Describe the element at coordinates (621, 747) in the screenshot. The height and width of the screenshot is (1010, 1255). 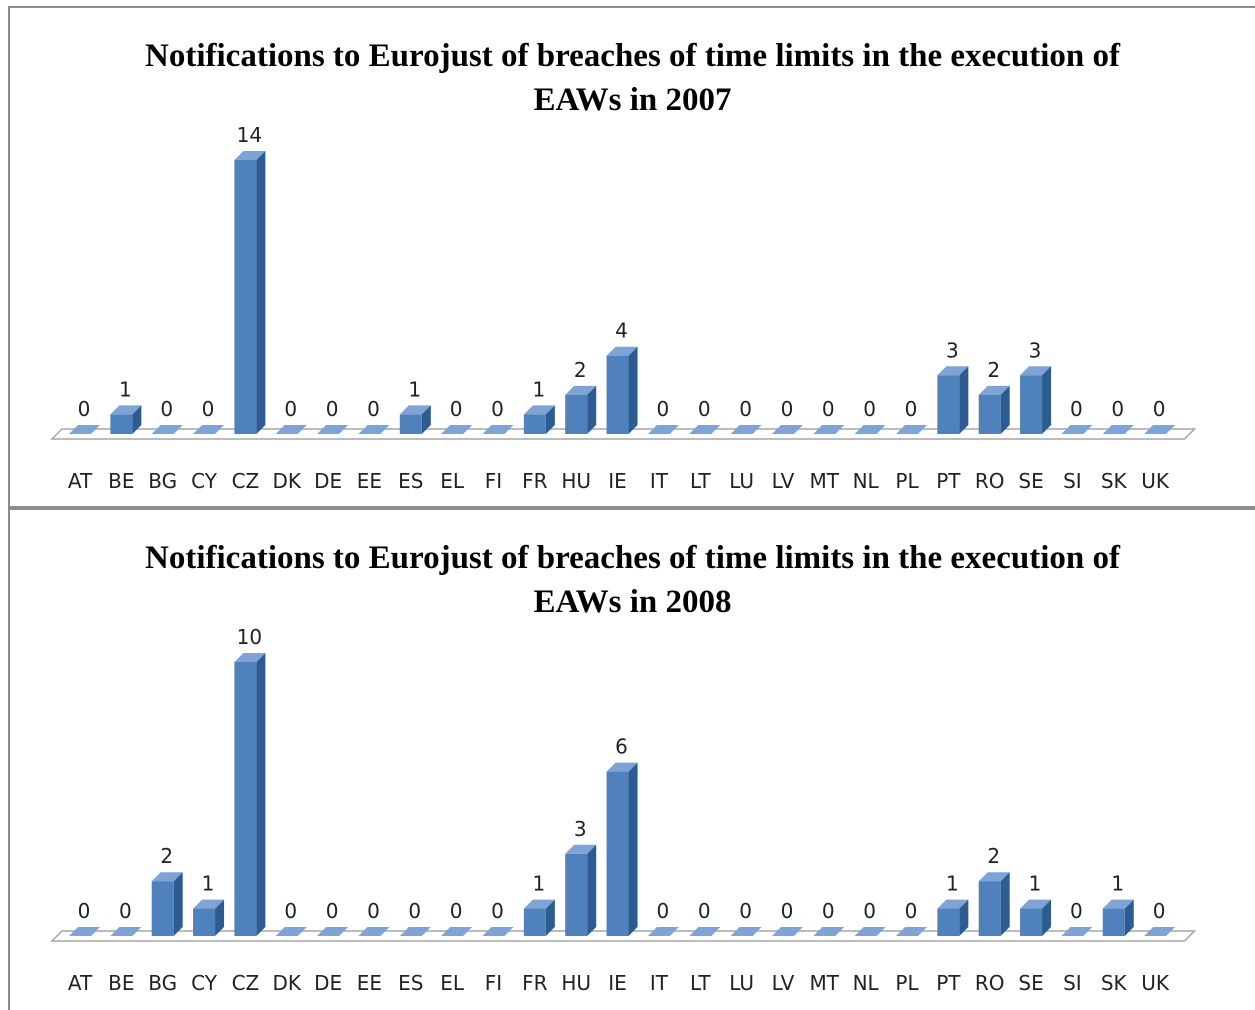
I see `data-label: 6` at that location.